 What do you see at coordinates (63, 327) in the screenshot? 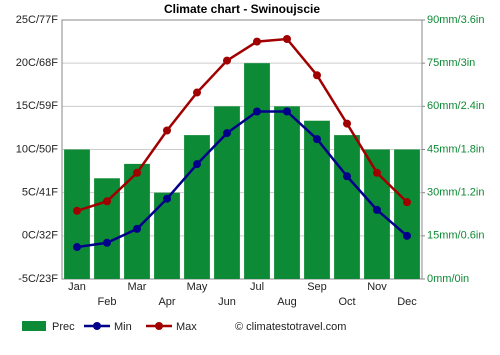
I see `legend-label: Prec` at bounding box center [63, 327].